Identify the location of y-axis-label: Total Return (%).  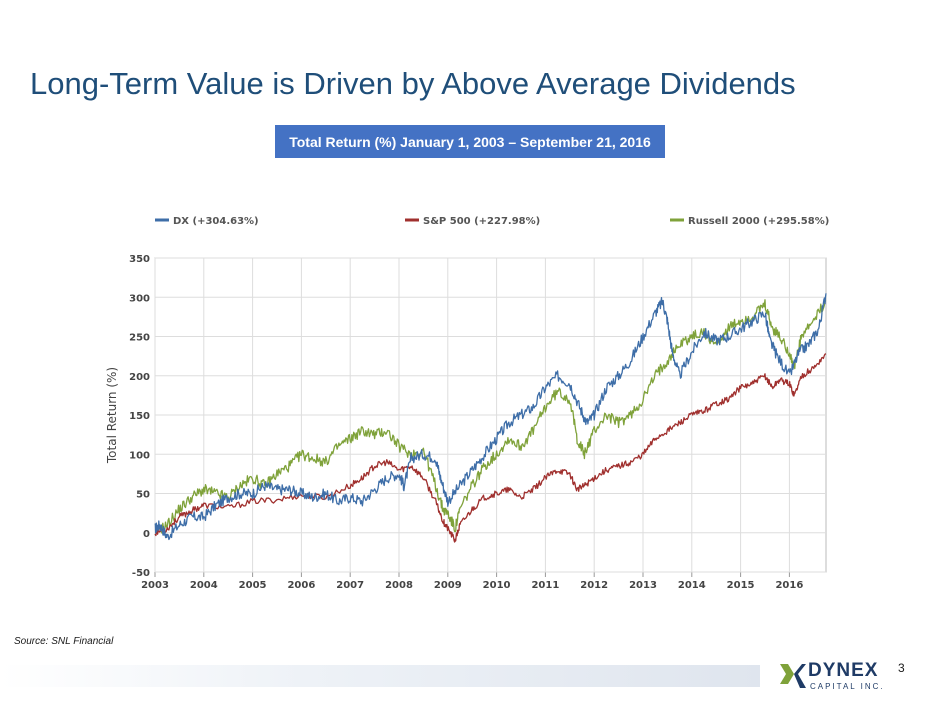
(112, 415).